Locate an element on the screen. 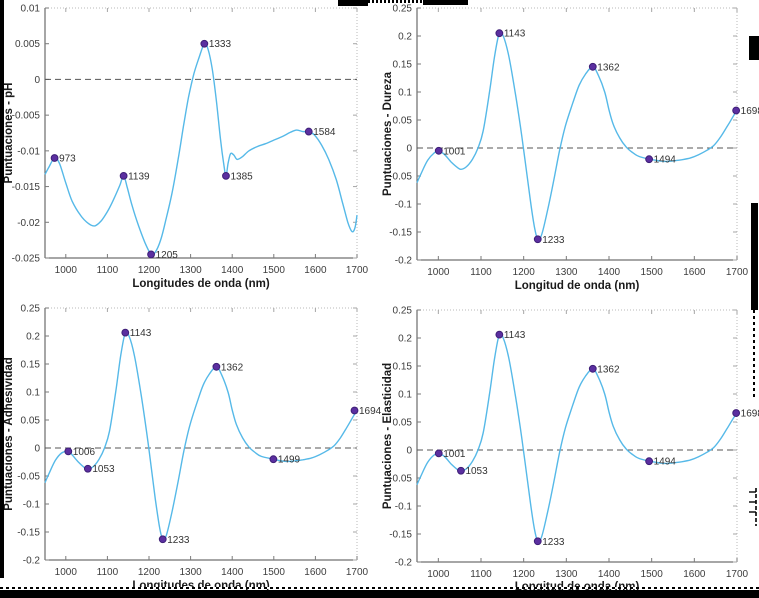 This screenshot has width=759, height=598. peak-label: 1205 is located at coordinates (167, 255).